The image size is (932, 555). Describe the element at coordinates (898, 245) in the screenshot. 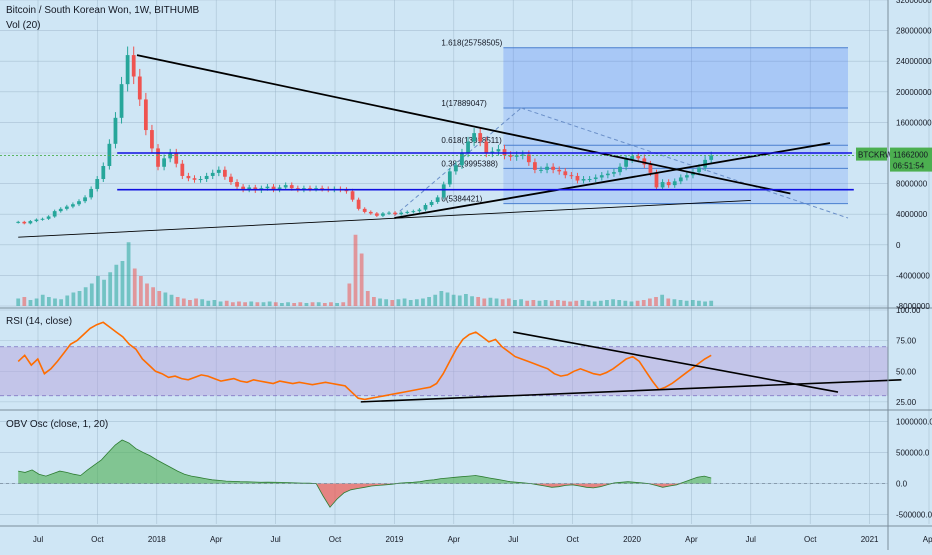

I see `price-tick-8: 0` at that location.